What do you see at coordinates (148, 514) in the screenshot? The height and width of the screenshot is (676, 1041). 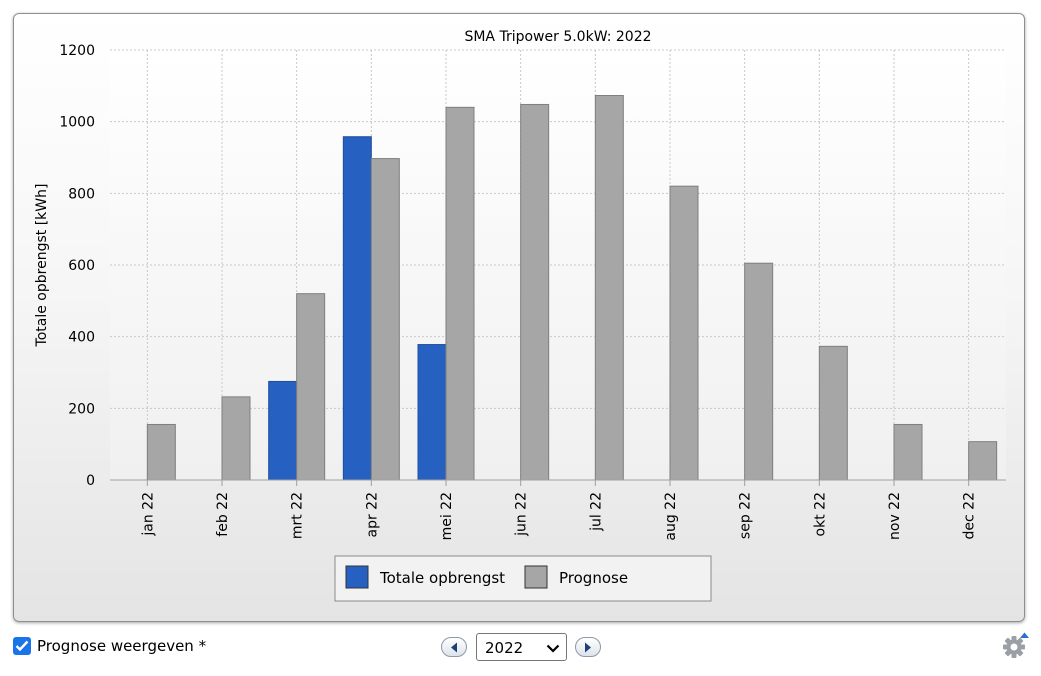 I see `x-tick-label: jan 22` at bounding box center [148, 514].